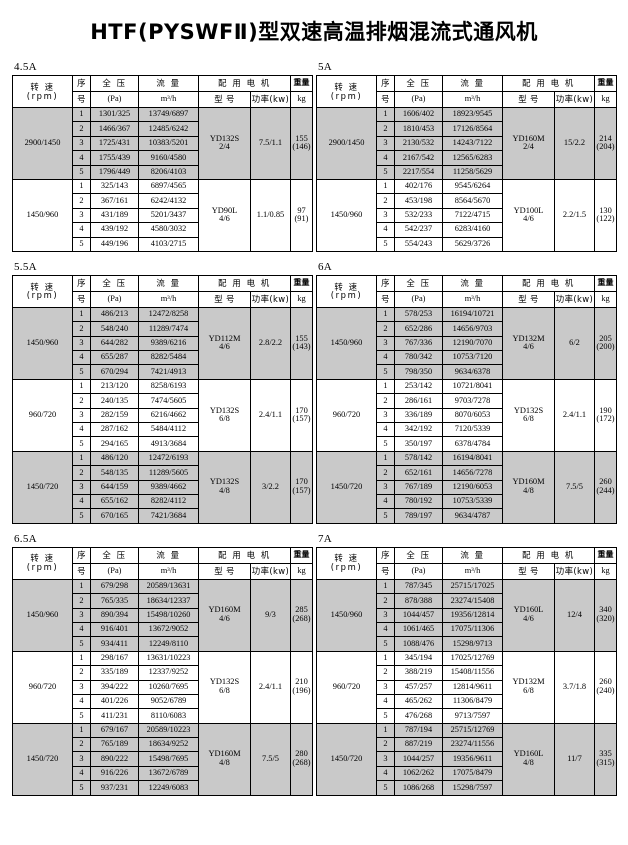 The width and height of the screenshot is (628, 845). What do you see at coordinates (301, 343) in the screenshot?
I see `cell-weight: 155 (143)` at bounding box center [301, 343].